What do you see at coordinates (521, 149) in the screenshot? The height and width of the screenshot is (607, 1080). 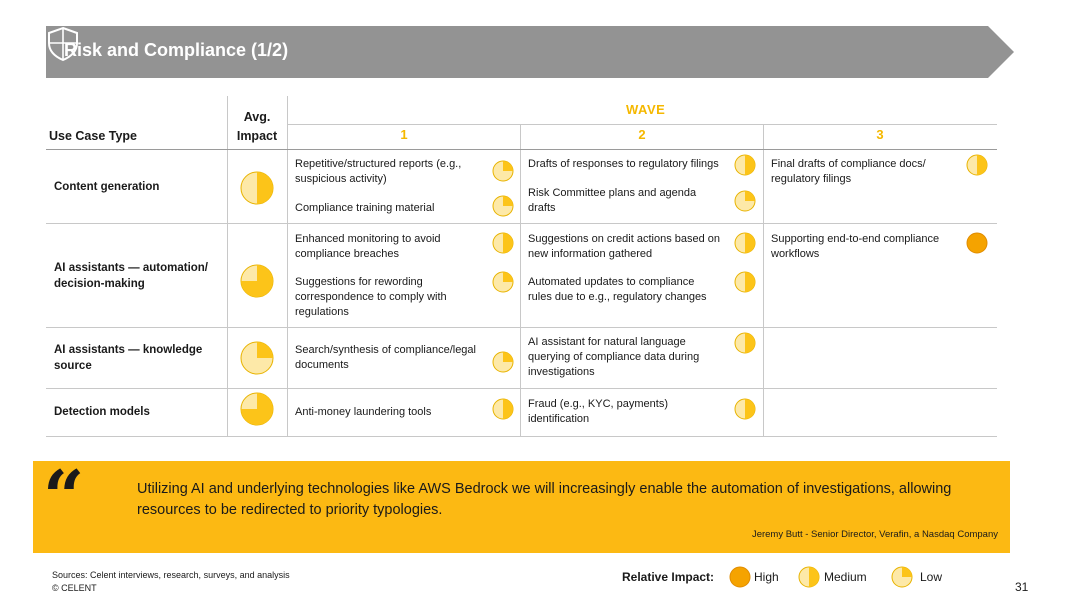 I see `header-rule` at bounding box center [521, 149].